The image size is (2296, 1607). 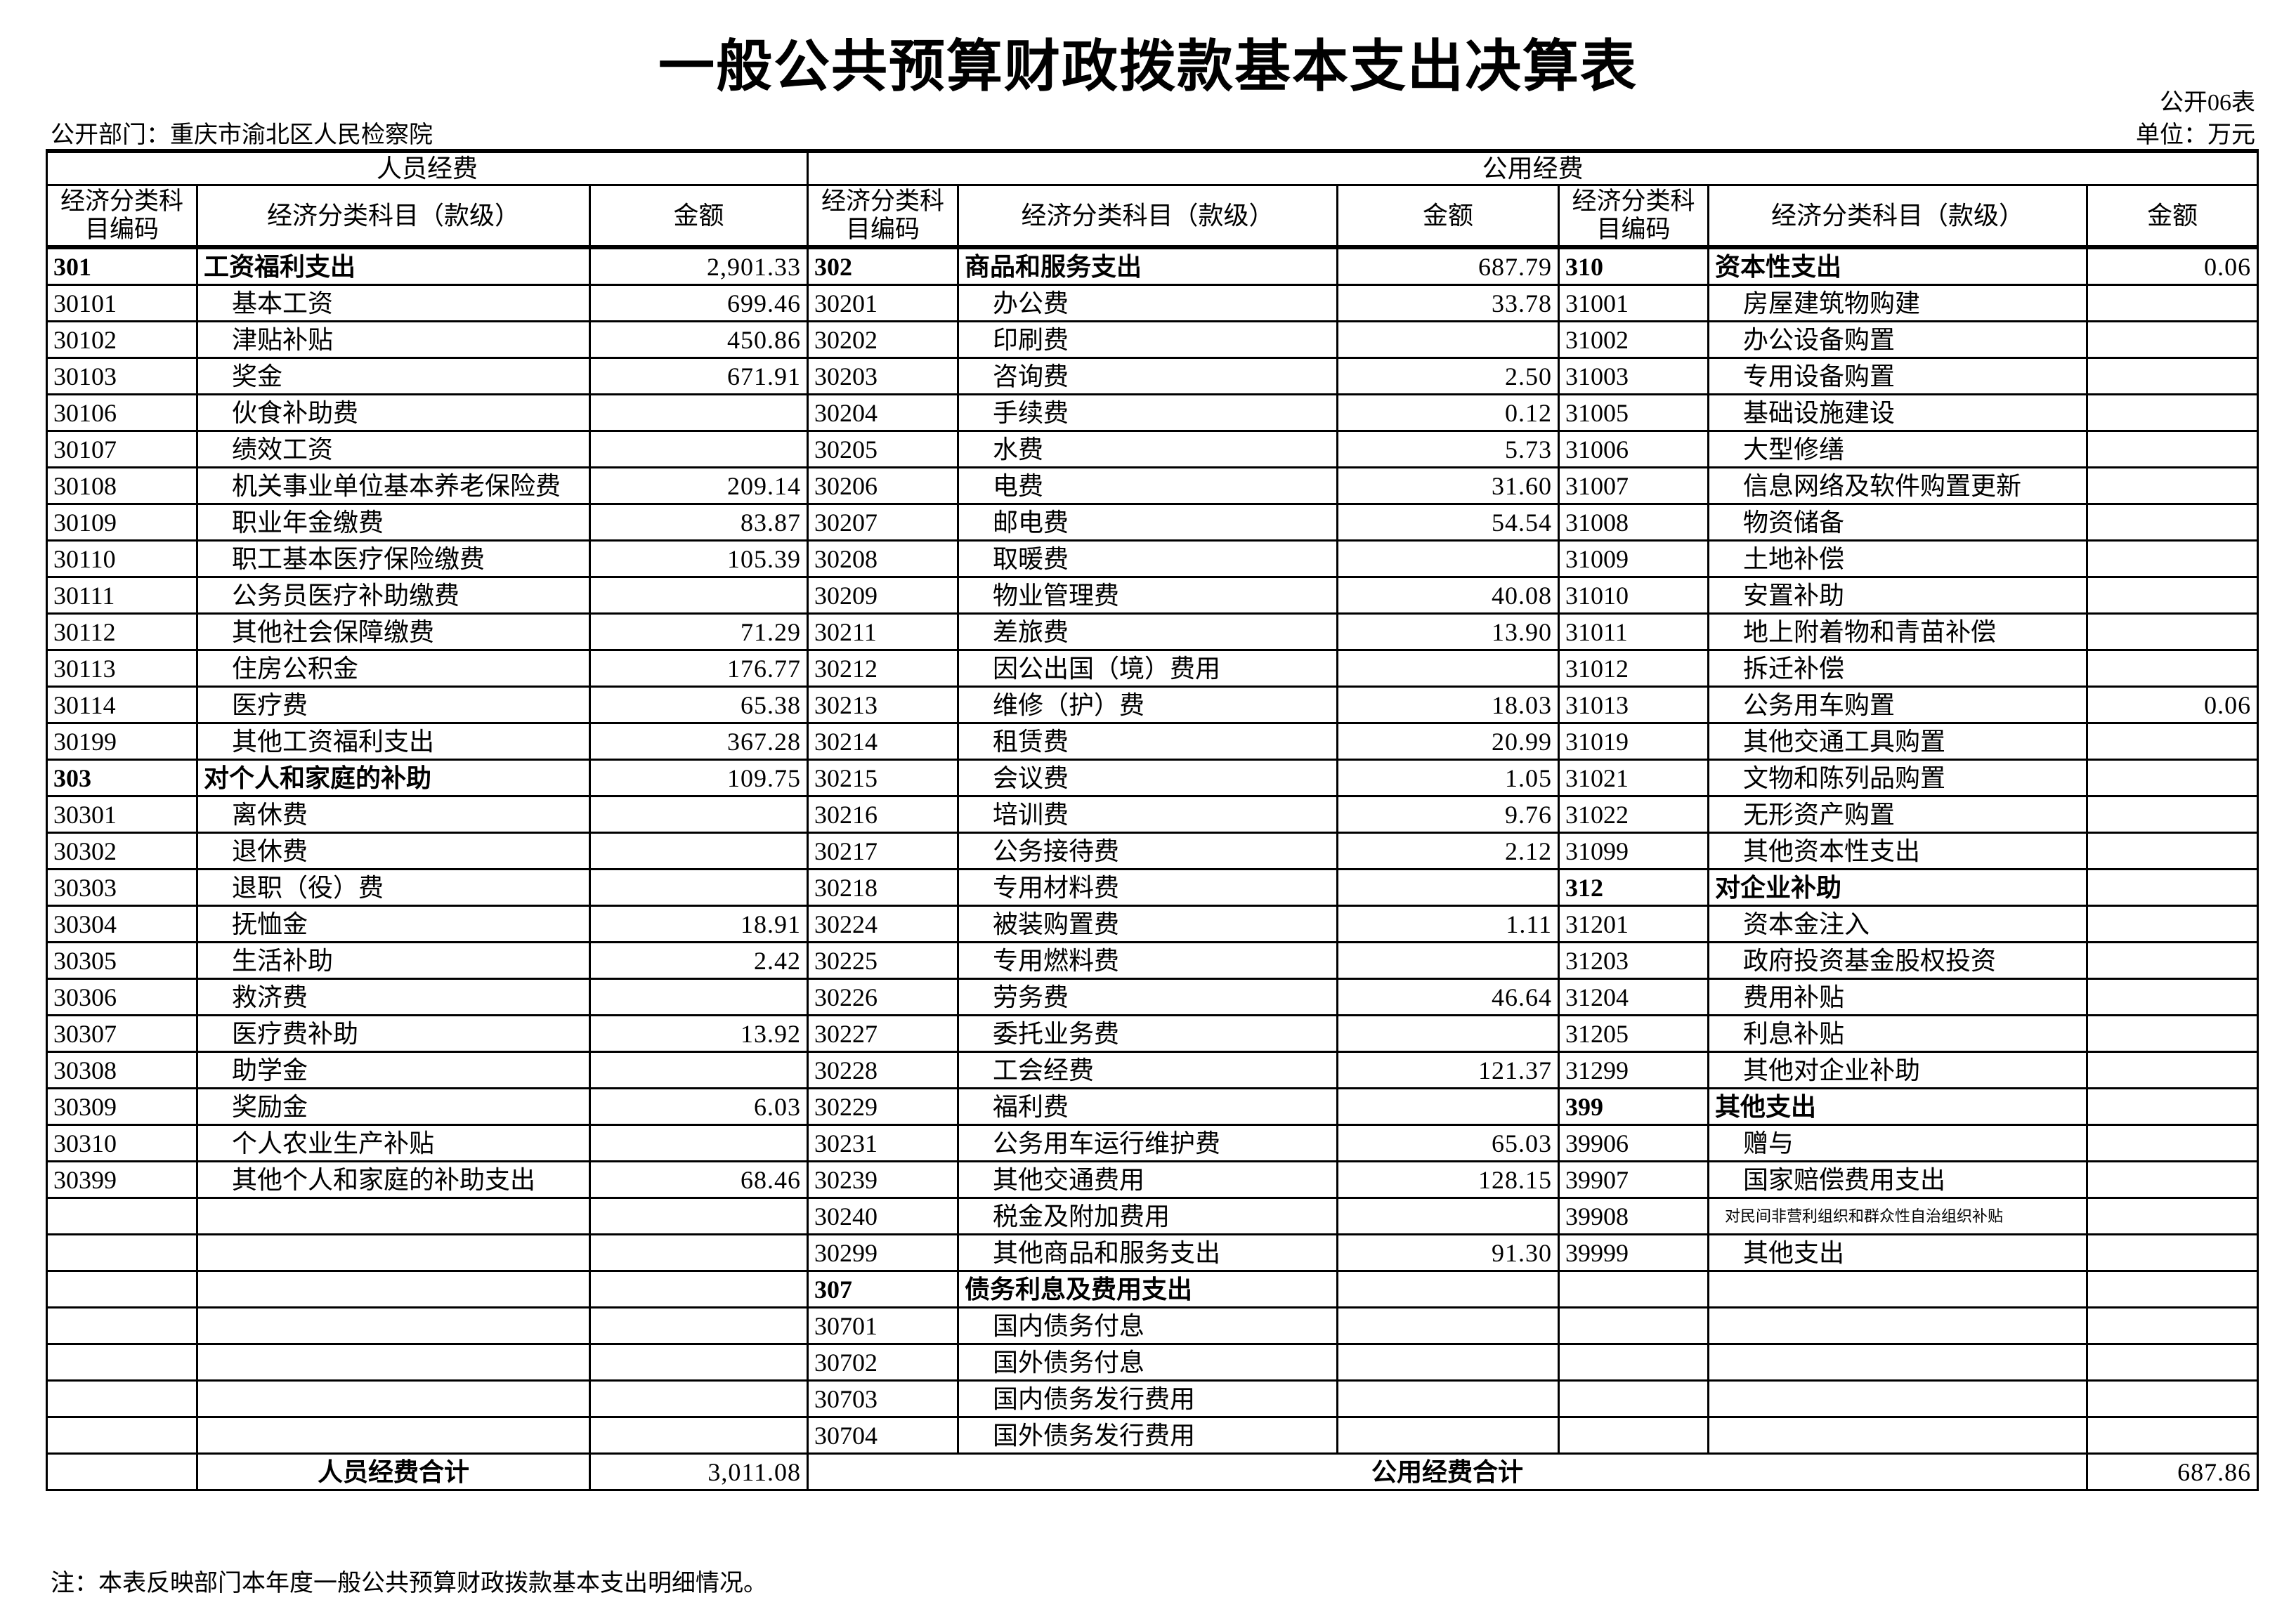 What do you see at coordinates (1898, 217) in the screenshot?
I see `name-header: 经济分类科目（款级）` at bounding box center [1898, 217].